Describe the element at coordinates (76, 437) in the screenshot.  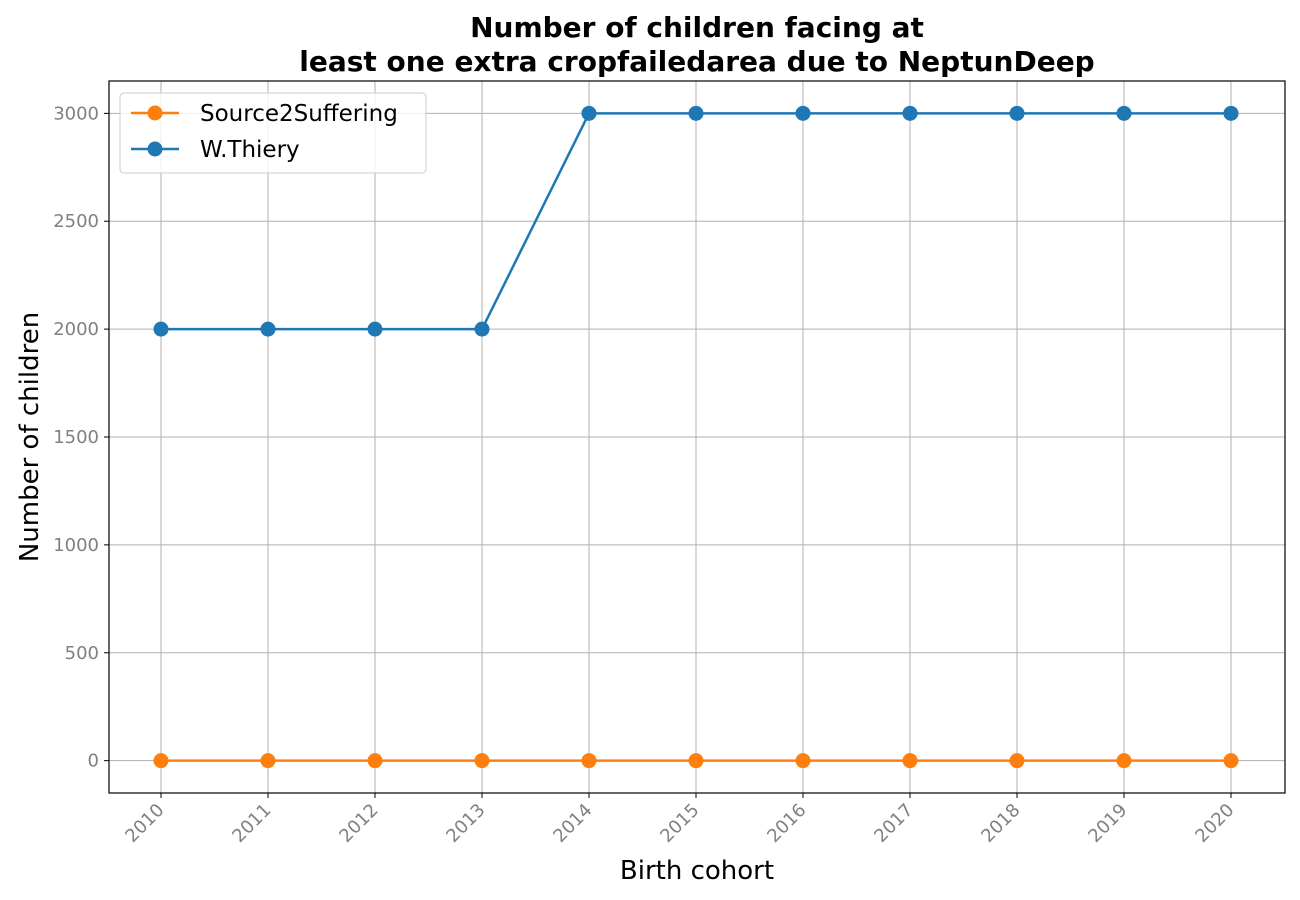
I see `y-tick-label: 1500` at that location.